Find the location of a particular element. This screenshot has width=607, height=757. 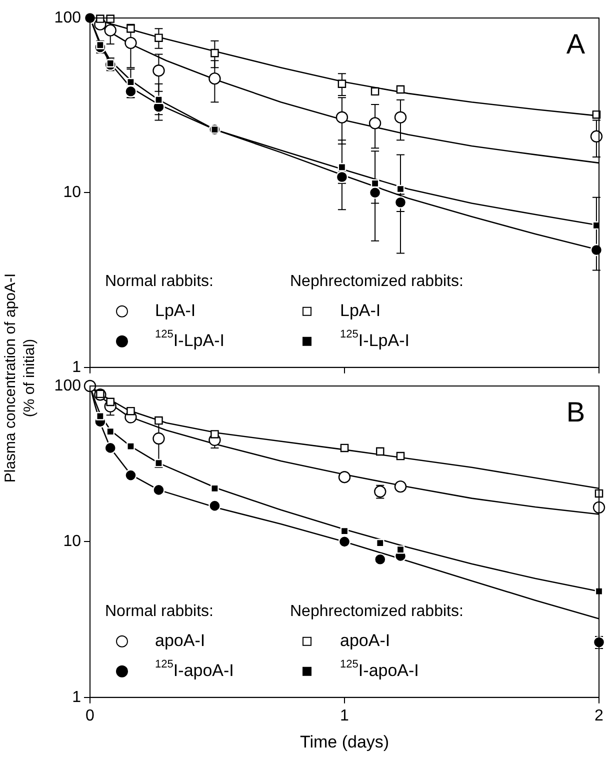

x-tick-label: 0 is located at coordinates (90, 715).